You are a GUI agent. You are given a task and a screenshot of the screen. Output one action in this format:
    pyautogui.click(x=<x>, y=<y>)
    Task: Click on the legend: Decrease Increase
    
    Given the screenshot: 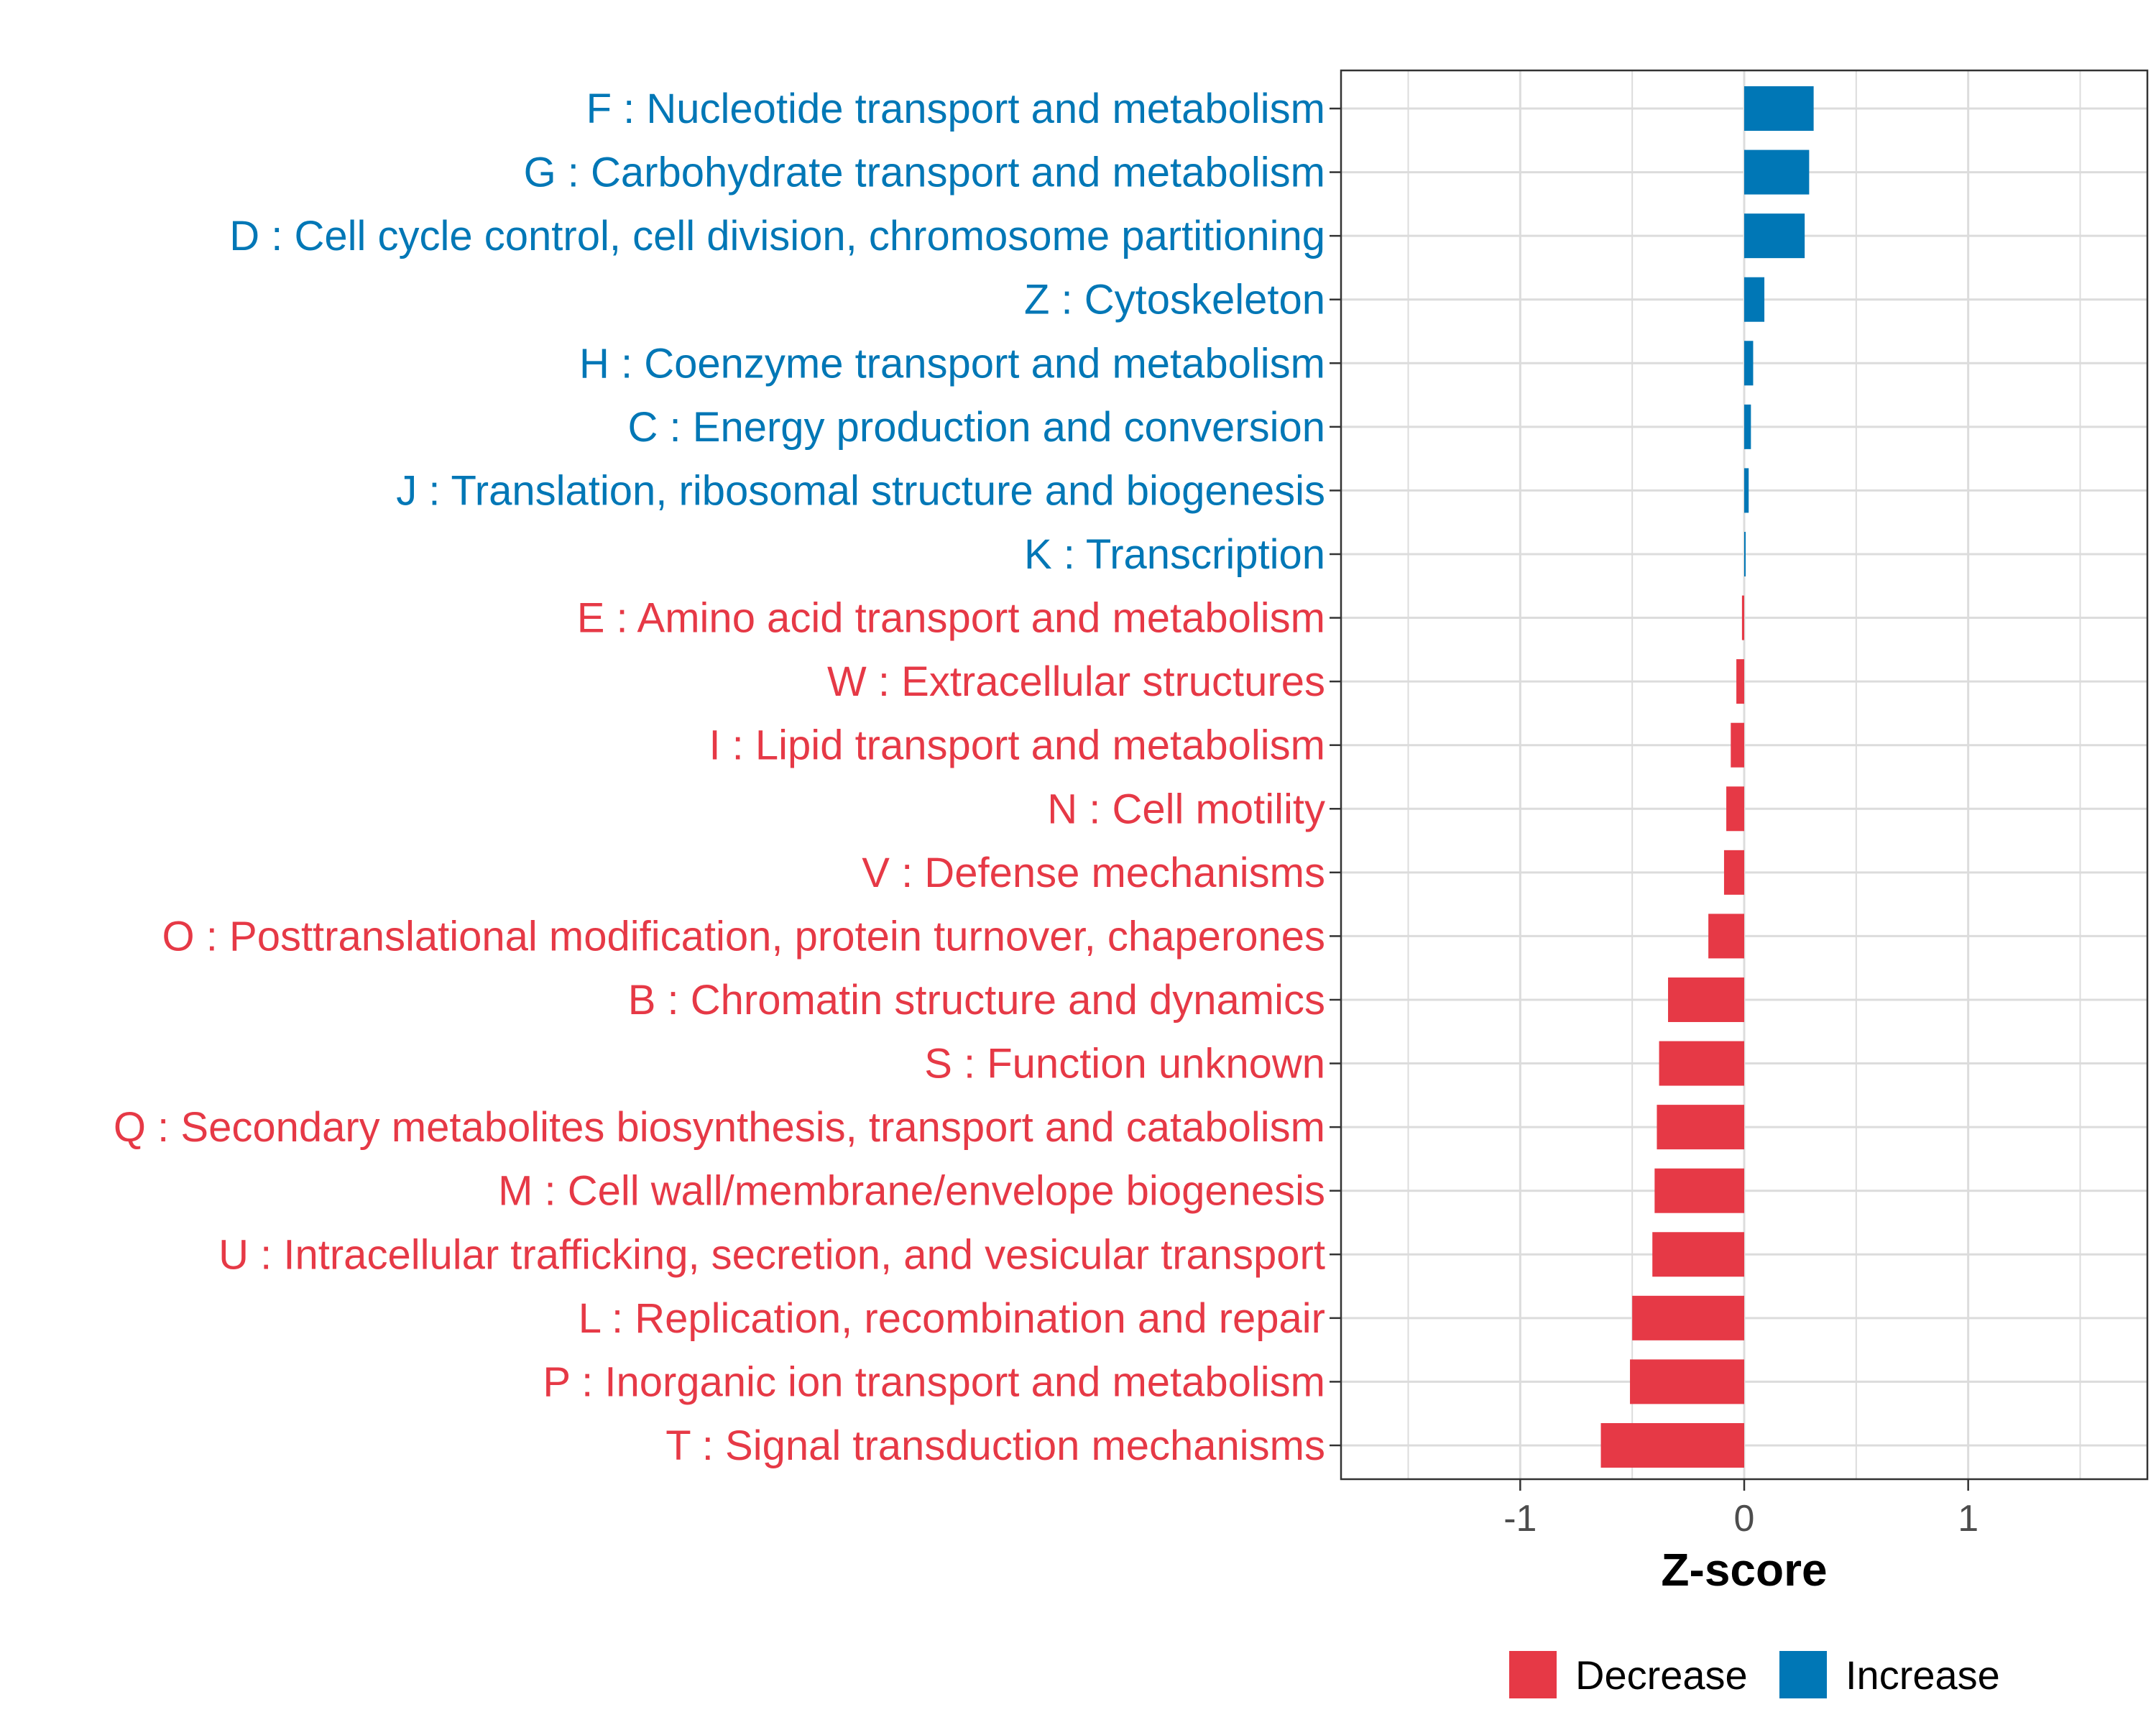 What is the action you would take?
    pyautogui.click(x=1754, y=1674)
    